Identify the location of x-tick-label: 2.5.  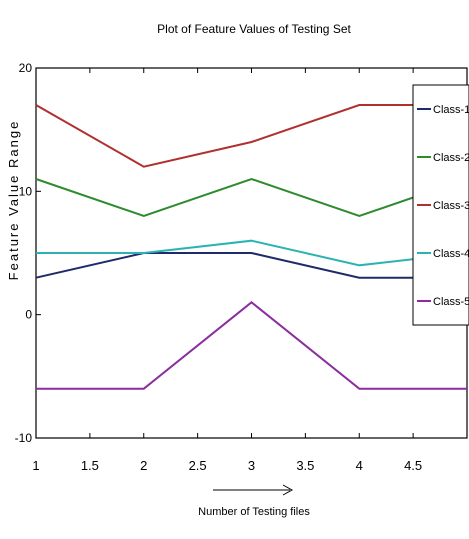
(198, 465).